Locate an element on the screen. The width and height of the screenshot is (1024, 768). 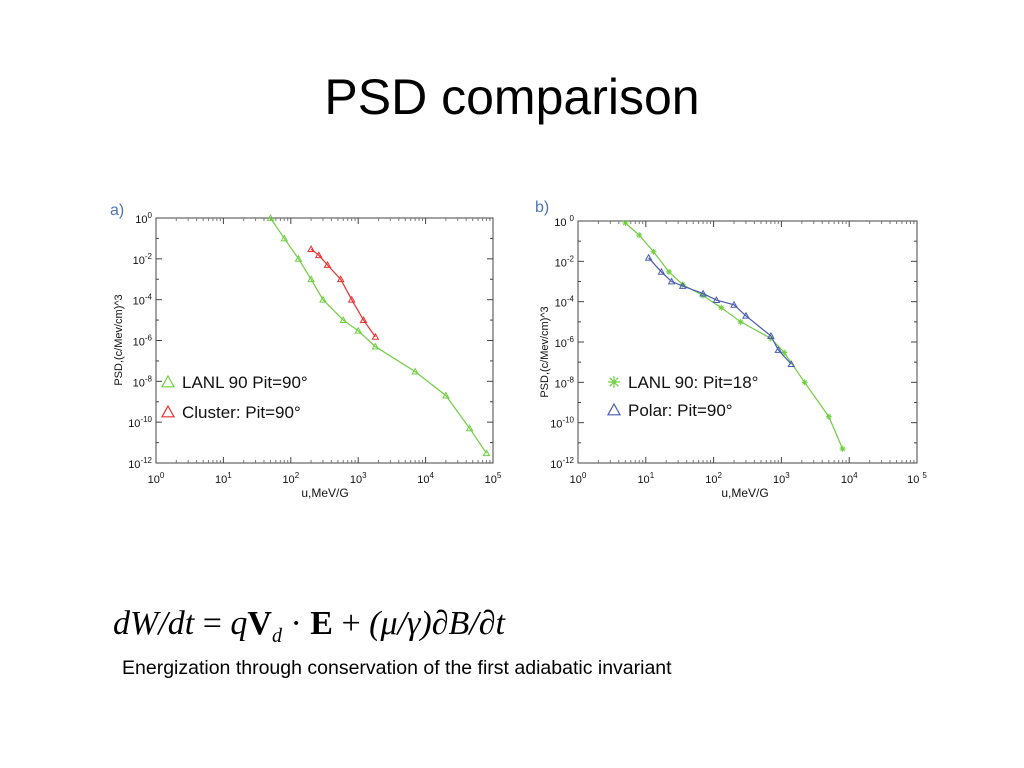
equation-q: q is located at coordinates (239, 623).